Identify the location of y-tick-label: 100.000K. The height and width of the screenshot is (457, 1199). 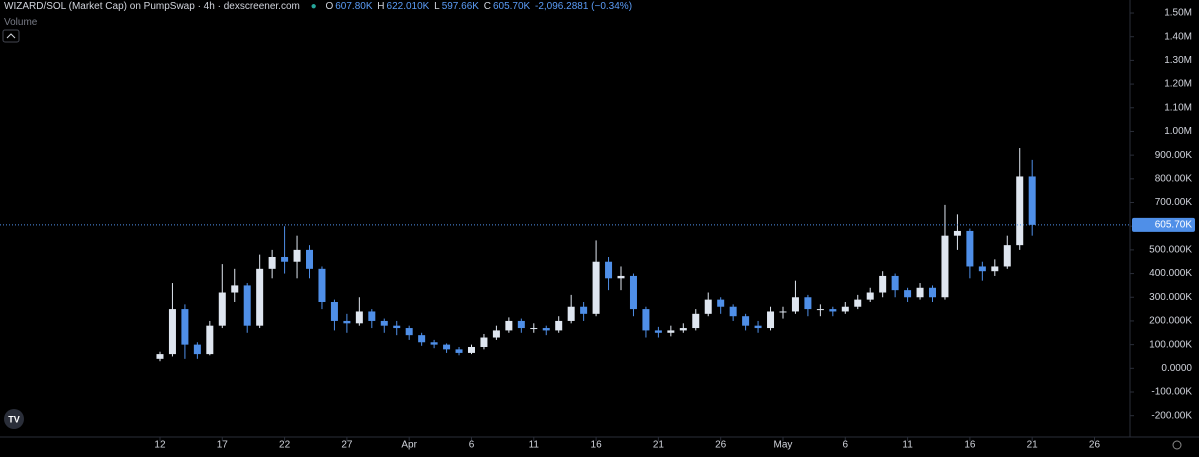
(1170, 344).